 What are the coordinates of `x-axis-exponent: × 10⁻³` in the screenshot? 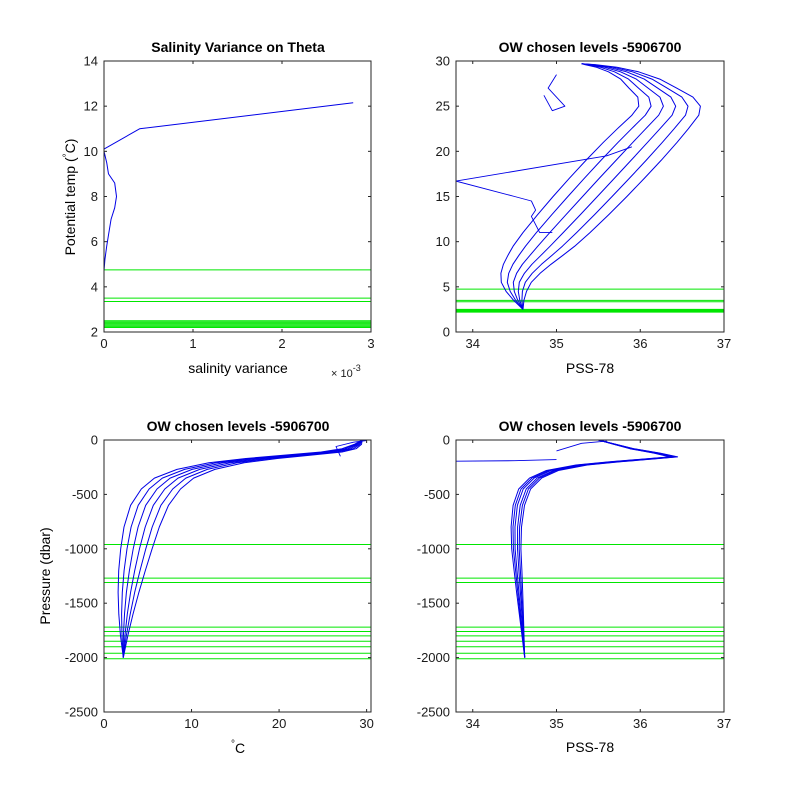 It's located at (346, 371).